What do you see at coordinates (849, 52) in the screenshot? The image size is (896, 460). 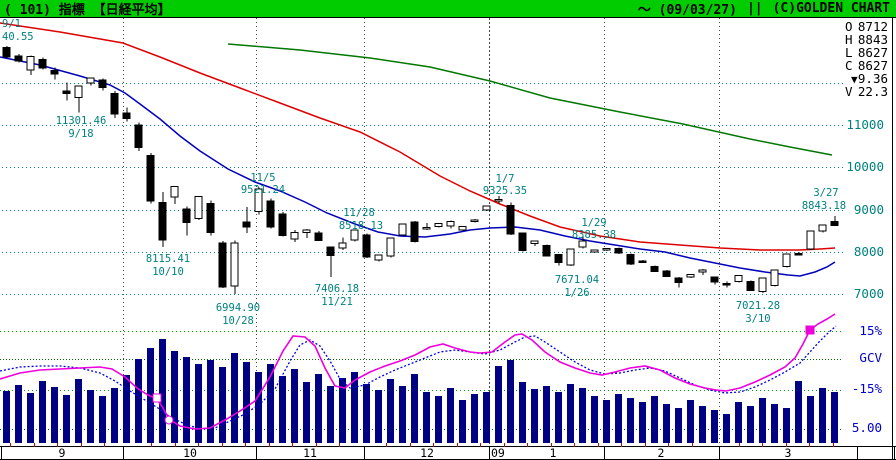 I see `svg-text: L` at bounding box center [849, 52].